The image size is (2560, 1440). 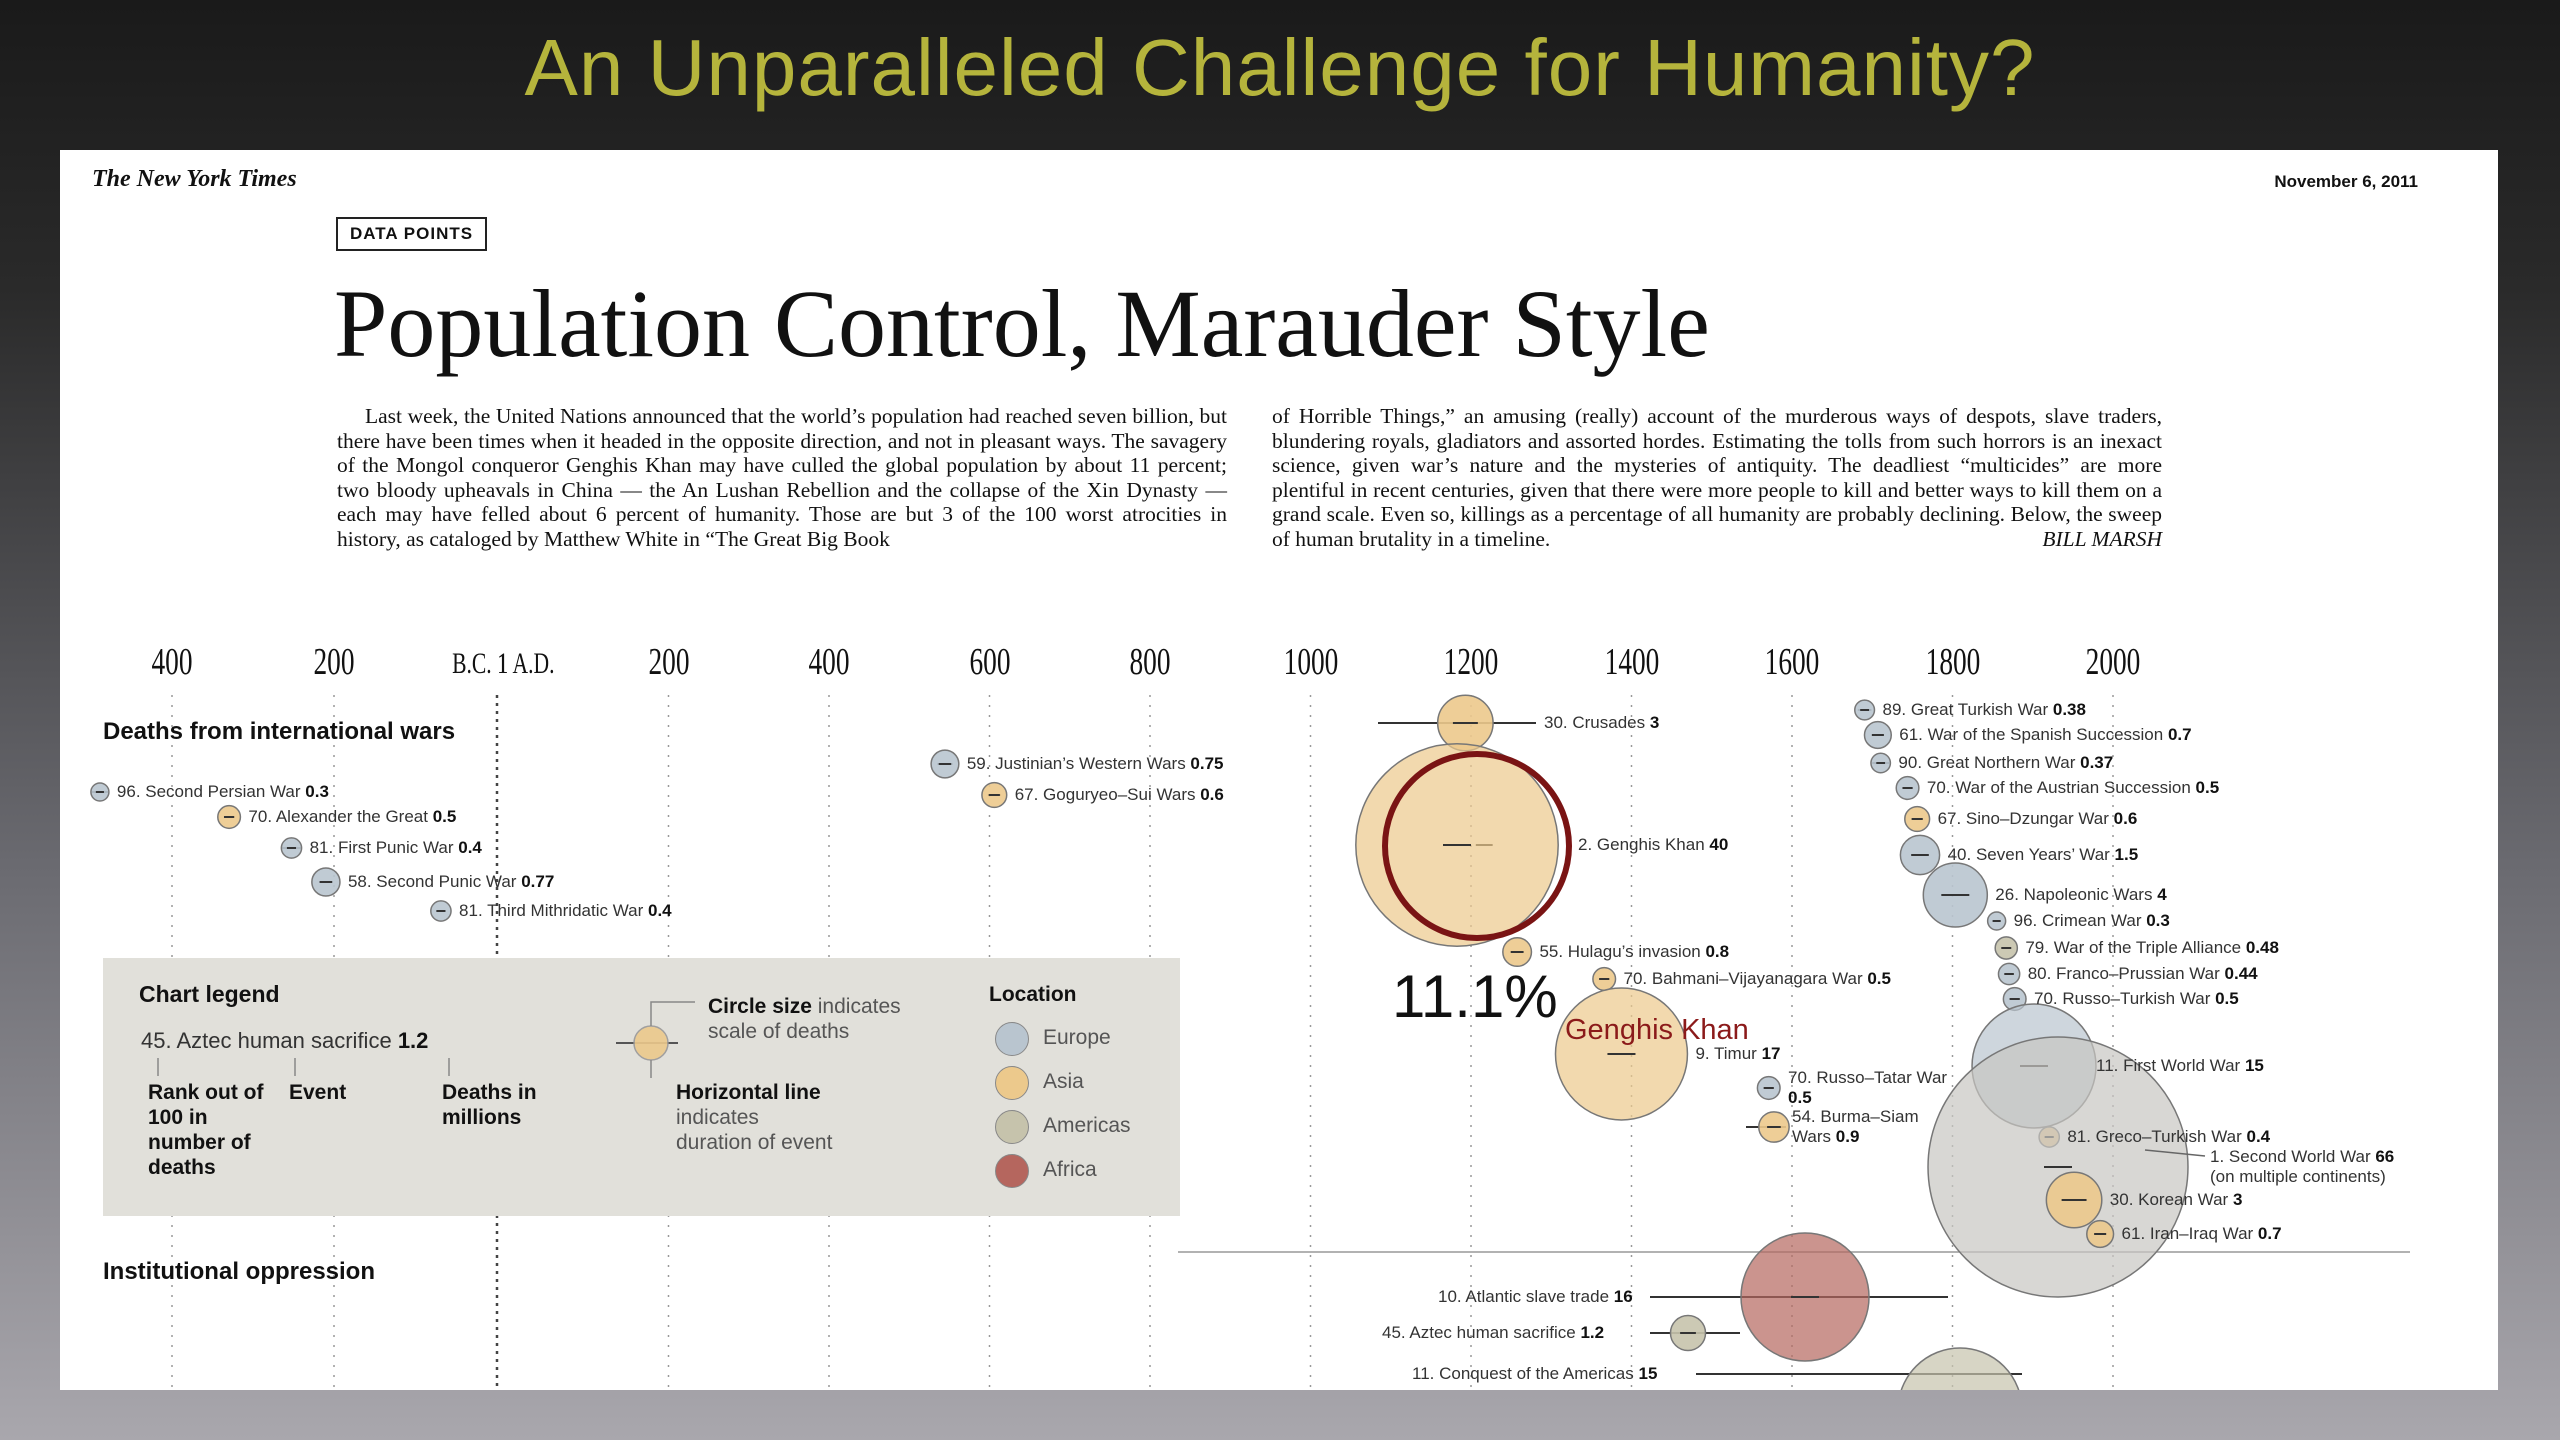 I want to click on x-tick-label: 200, so click(x=334, y=662).